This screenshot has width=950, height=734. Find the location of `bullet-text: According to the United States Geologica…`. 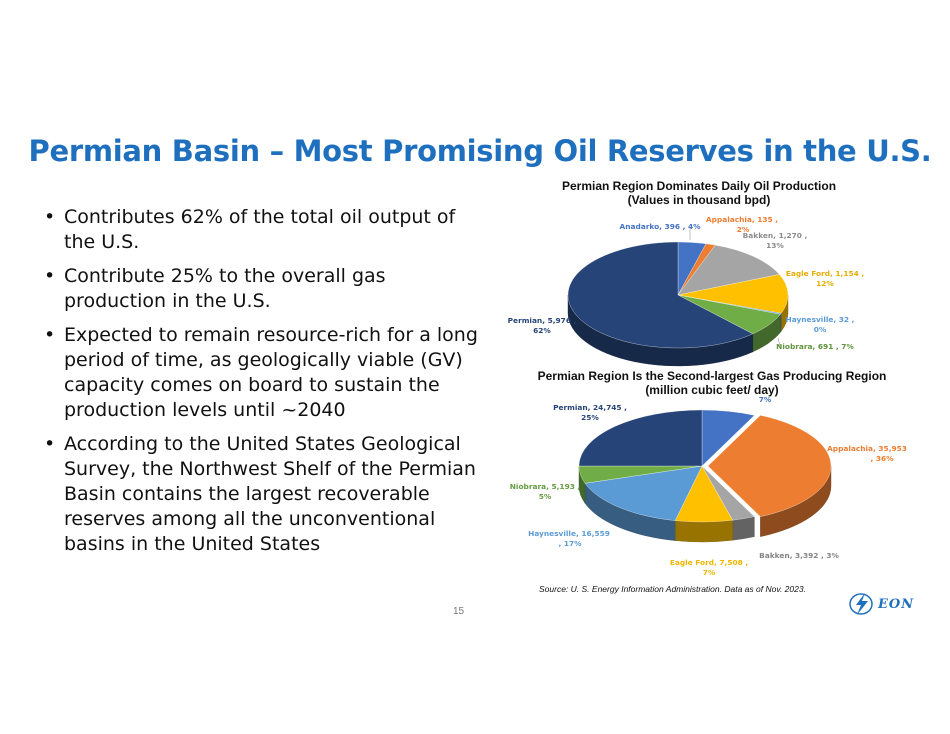

bullet-text: According to the United States Geologica… is located at coordinates (270, 494).